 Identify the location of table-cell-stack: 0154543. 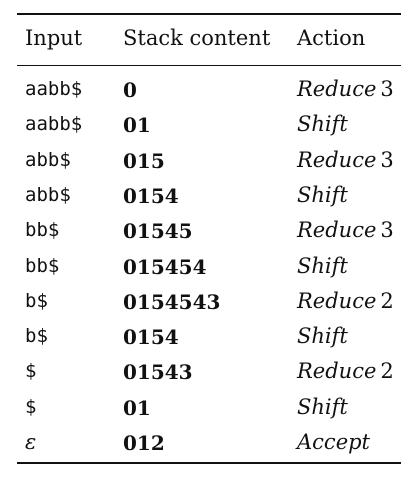
(172, 301).